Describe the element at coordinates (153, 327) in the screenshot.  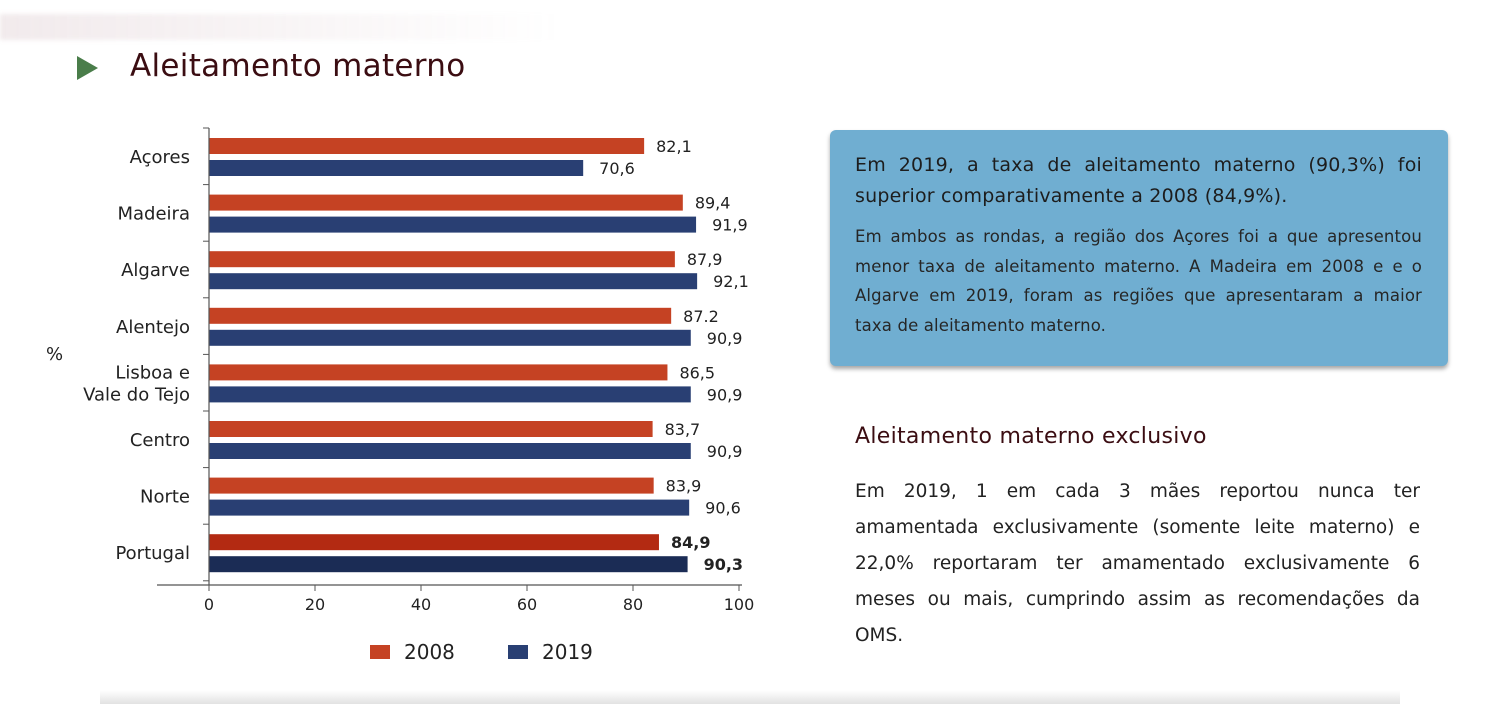
I see `category-label-3: Alentejo` at that location.